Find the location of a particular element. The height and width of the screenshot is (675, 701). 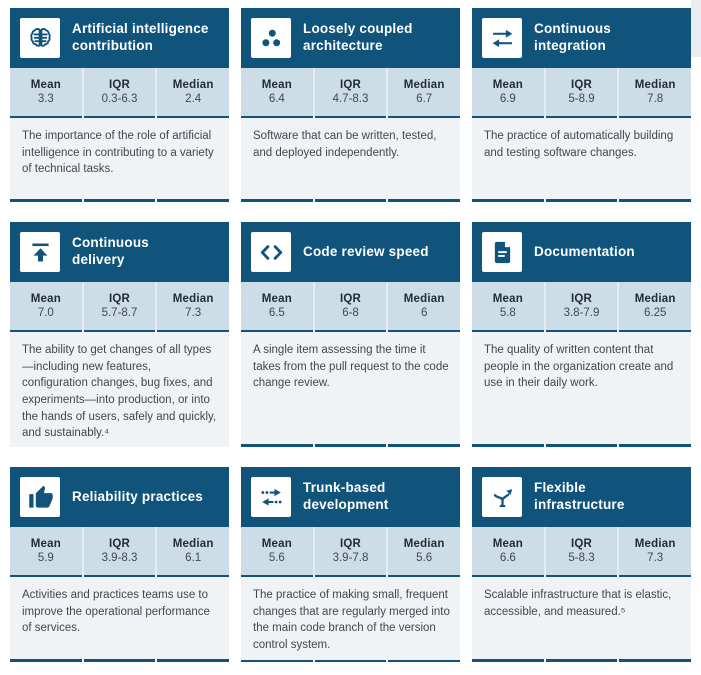

stats-row: Mean 5.9 IQR 3.9-8.3 Median 6.1 is located at coordinates (119, 551).